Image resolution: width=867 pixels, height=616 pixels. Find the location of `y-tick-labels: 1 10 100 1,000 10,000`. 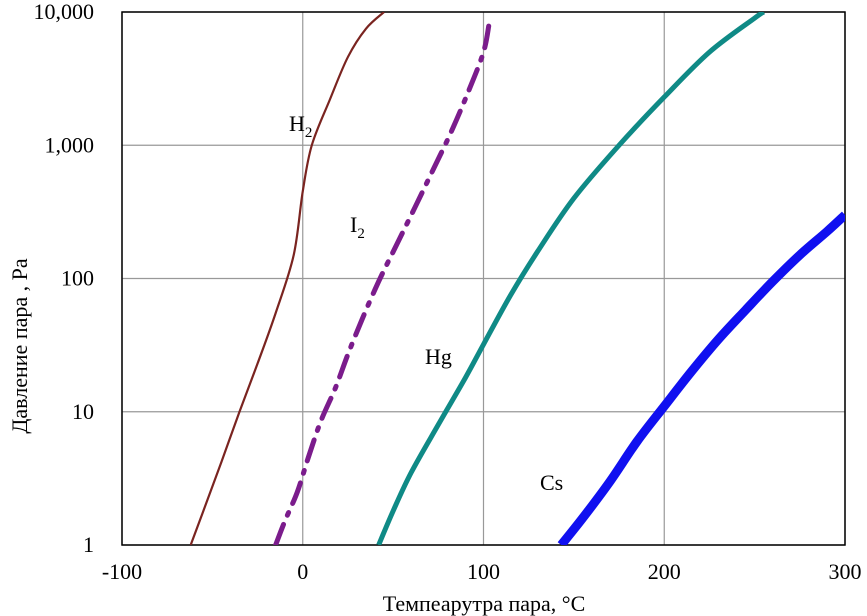

y-tick-labels: 1 10 100 1,000 10,000 is located at coordinates (64, 278).